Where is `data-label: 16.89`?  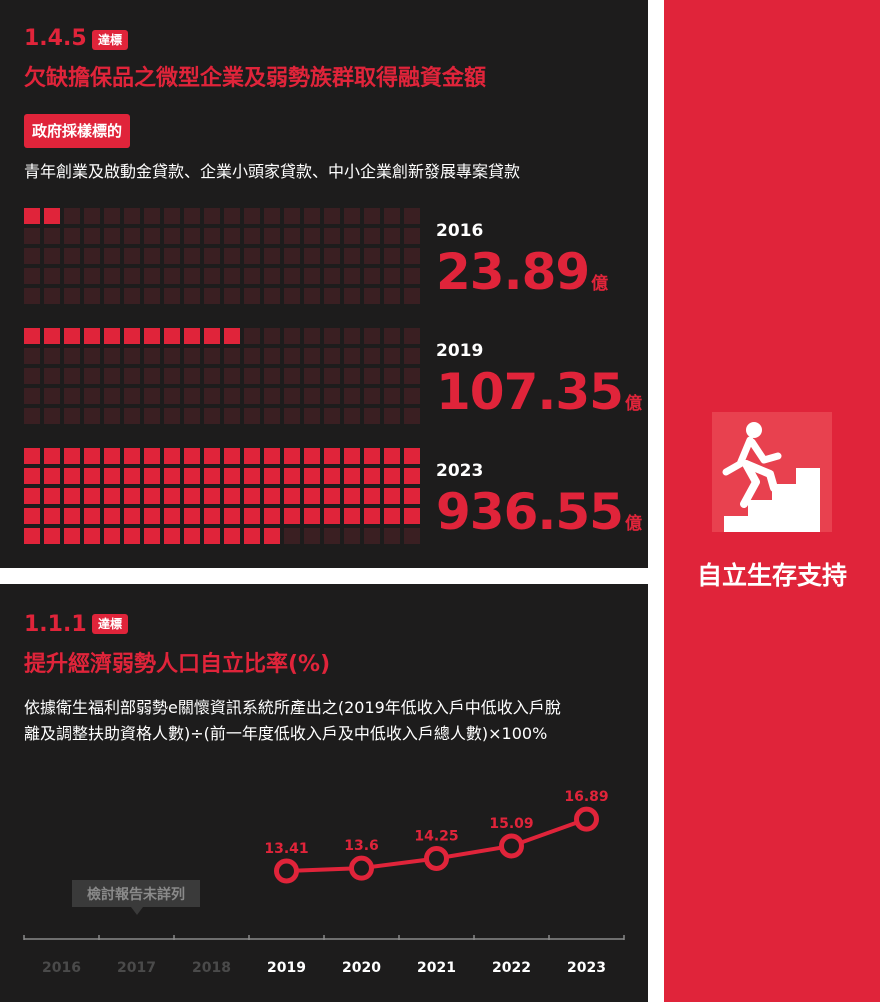
data-label: 16.89 is located at coordinates (586, 797).